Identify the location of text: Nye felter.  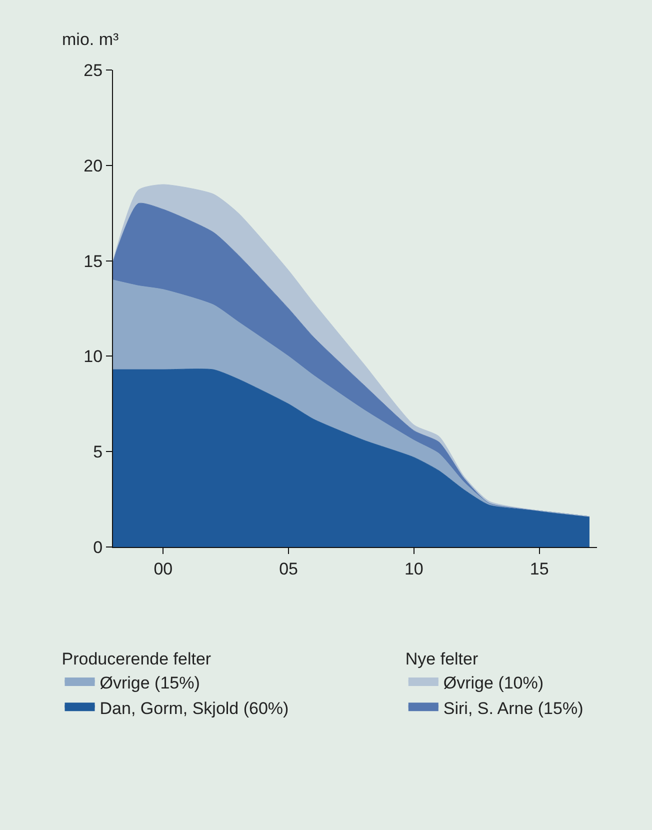
(441, 659).